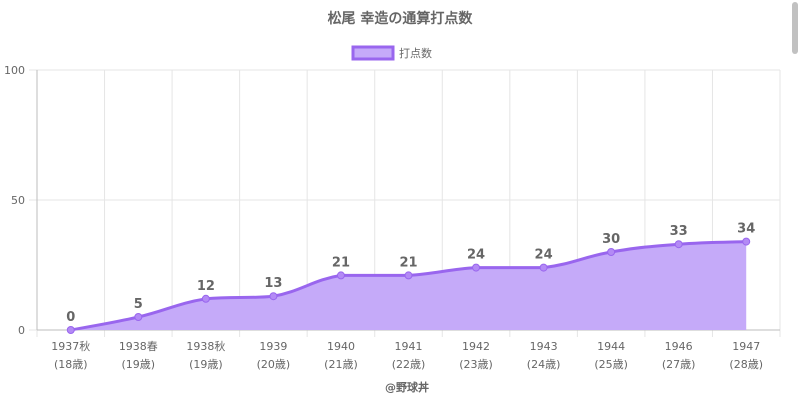 The image size is (800, 400). Describe the element at coordinates (544, 364) in the screenshot. I see `x-tick-label: (24歳)` at that location.